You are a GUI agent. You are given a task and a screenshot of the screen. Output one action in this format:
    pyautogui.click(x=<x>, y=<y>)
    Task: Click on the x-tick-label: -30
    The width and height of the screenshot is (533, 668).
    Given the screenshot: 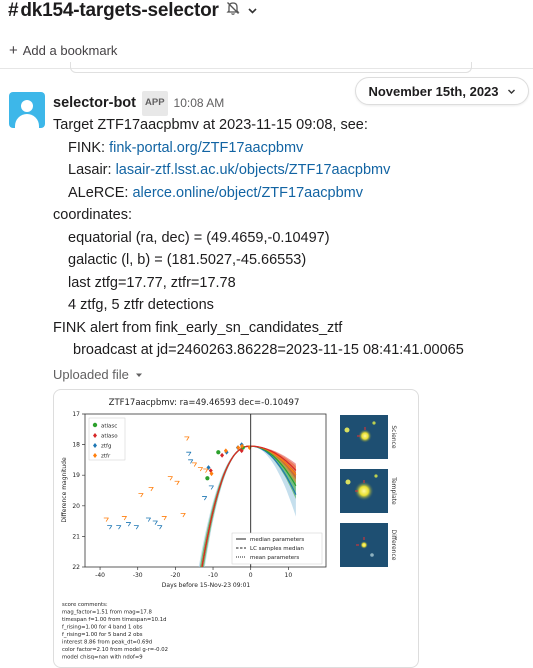 What is the action you would take?
    pyautogui.click(x=138, y=575)
    